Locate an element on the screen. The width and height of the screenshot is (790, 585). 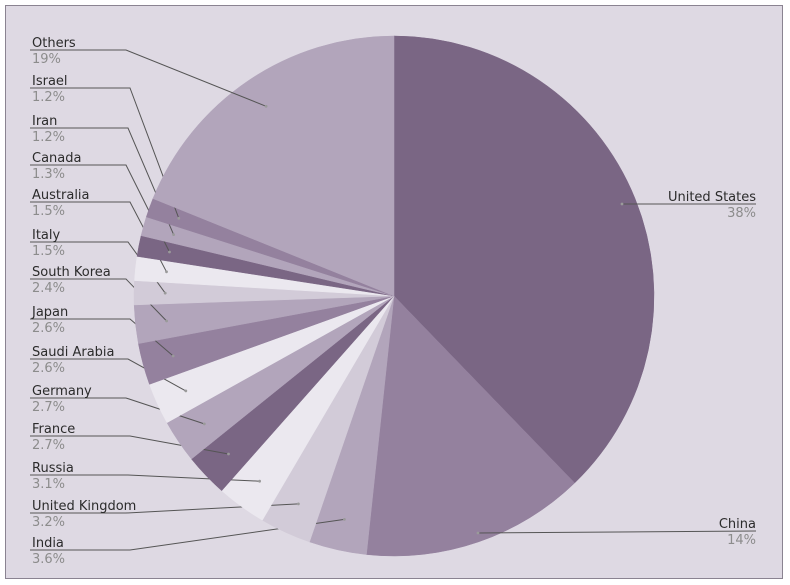
slice-percent: 2.4% is located at coordinates (48, 288).